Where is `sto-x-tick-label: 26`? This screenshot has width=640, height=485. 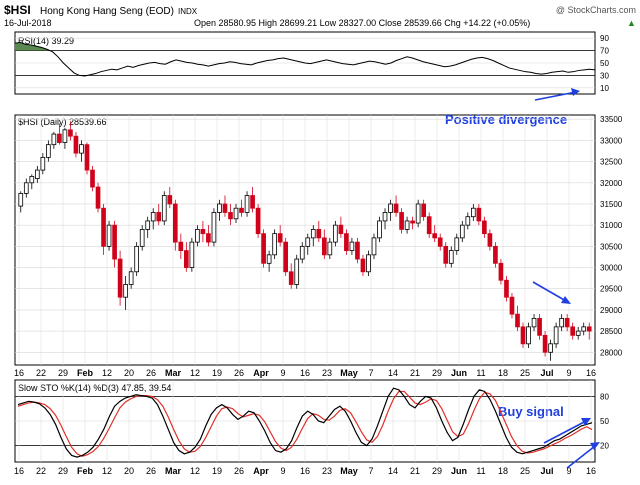 sto-x-tick-label: 26 is located at coordinates (151, 471).